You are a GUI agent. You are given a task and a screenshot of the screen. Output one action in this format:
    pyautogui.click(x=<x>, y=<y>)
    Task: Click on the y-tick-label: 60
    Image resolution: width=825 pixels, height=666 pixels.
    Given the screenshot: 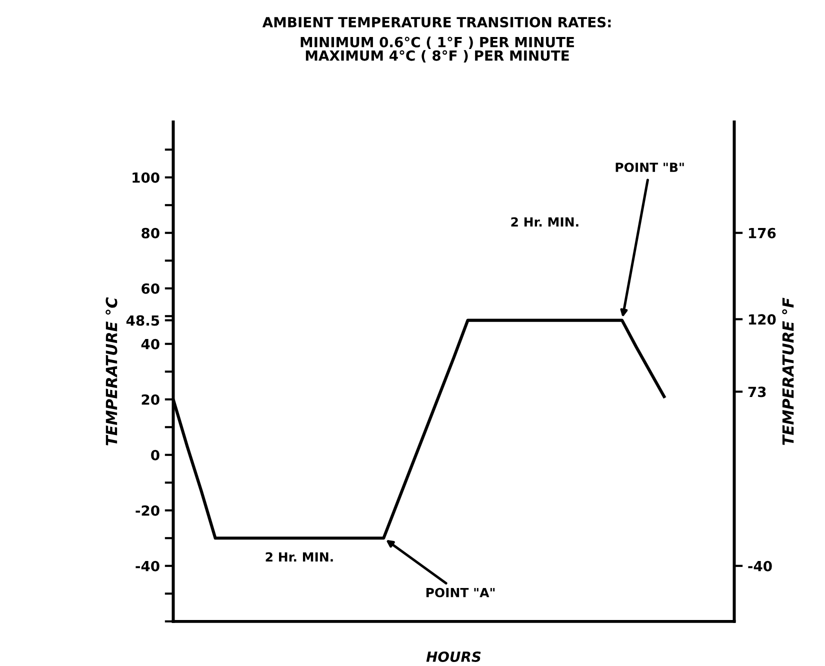 What is the action you would take?
    pyautogui.click(x=151, y=288)
    